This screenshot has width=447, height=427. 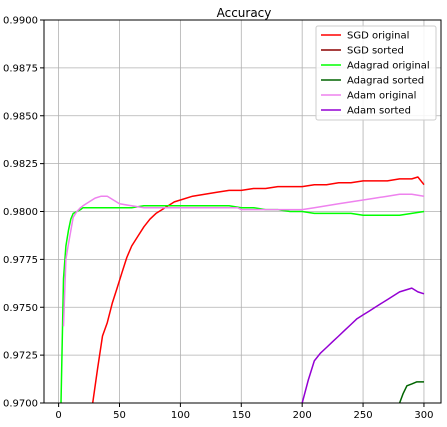 What do you see at coordinates (375, 51) in the screenshot?
I see `legend-label: SGD sorted` at bounding box center [375, 51].